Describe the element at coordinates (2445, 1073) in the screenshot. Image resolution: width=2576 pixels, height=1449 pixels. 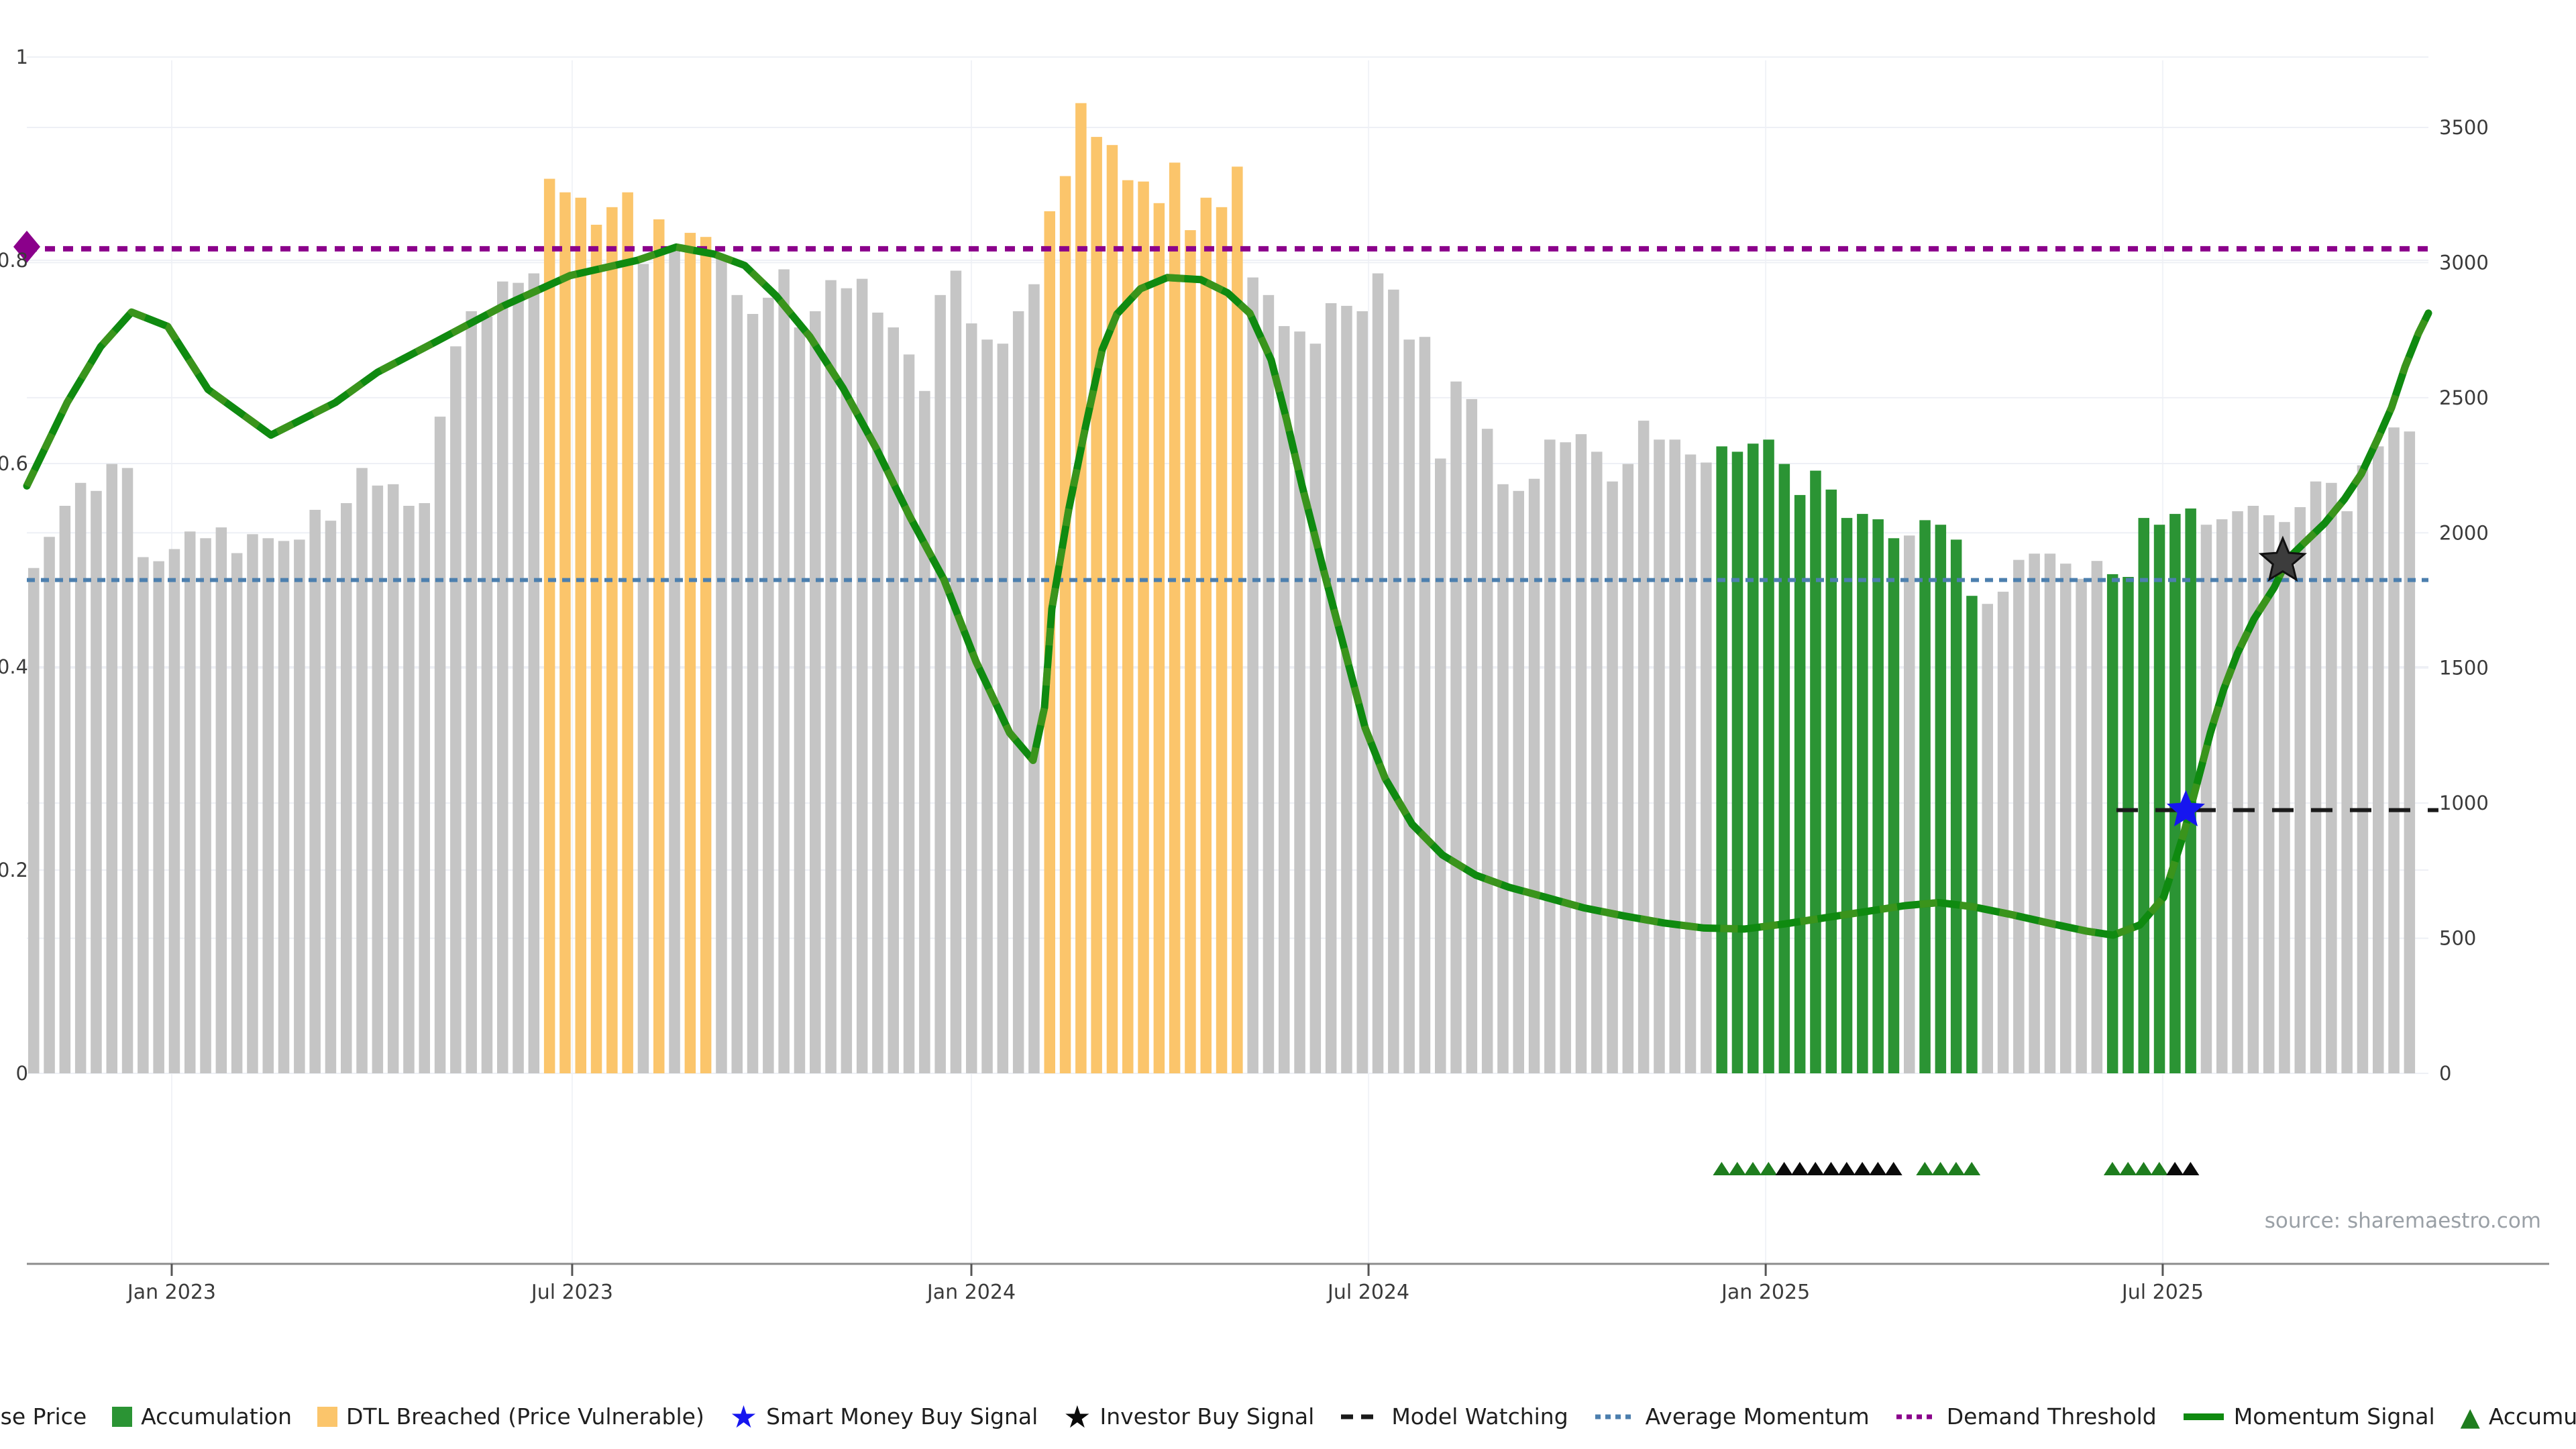
I see `right-axis-tick-label: 0` at that location.